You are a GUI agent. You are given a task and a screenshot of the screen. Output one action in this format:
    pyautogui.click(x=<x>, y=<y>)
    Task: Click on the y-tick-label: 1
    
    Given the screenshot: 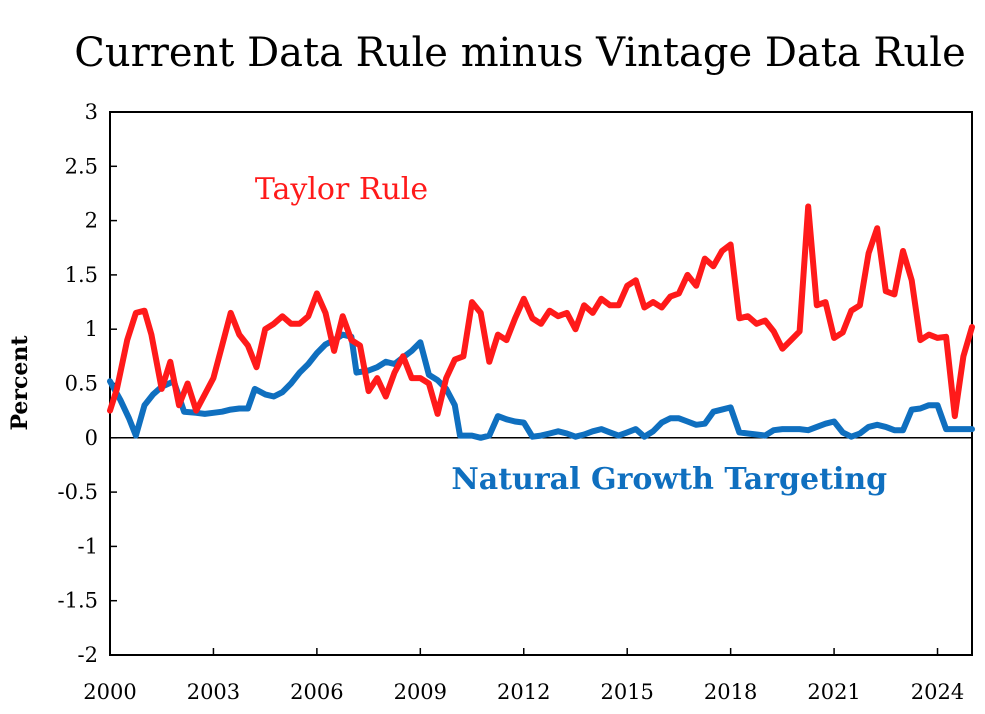 What is the action you would take?
    pyautogui.click(x=91, y=329)
    